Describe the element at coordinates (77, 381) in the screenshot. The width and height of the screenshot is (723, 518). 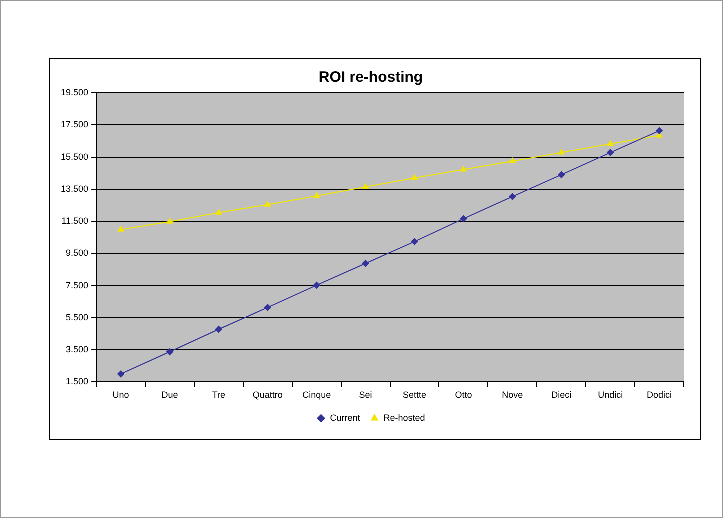
I see `y-tick-label: 1.500` at that location.